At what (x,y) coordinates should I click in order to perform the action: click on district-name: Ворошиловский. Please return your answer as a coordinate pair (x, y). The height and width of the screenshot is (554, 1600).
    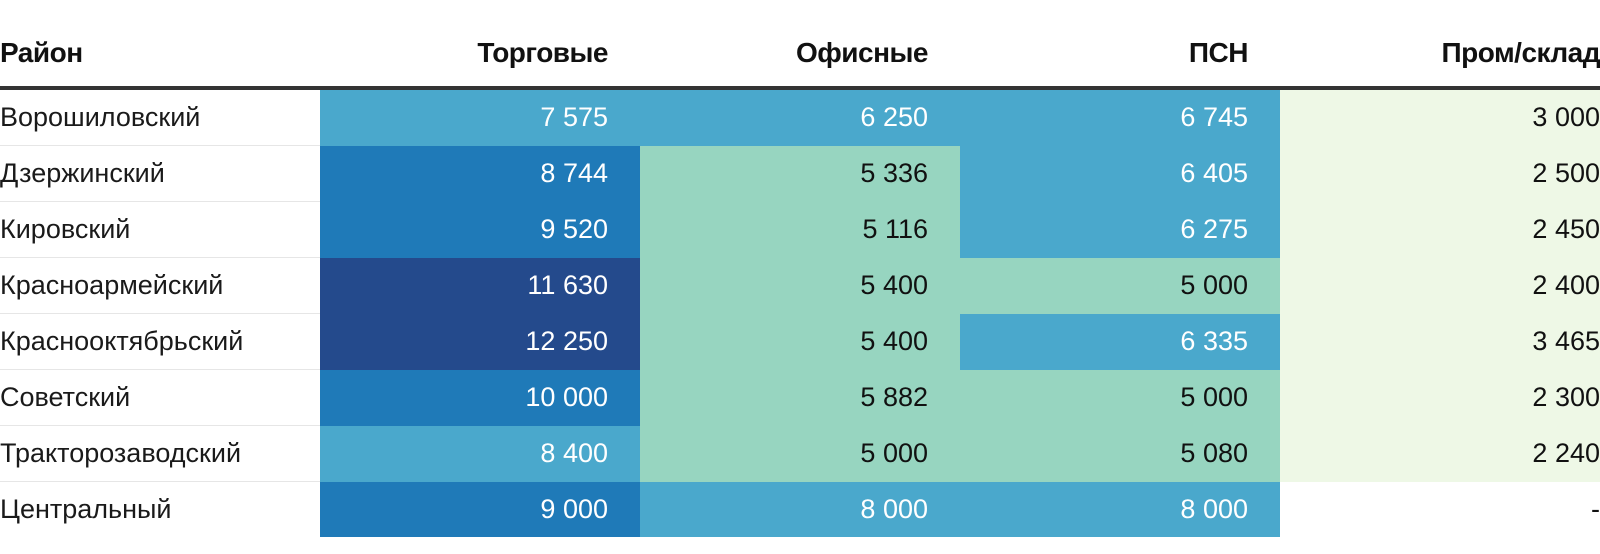
    Looking at the image, I should click on (160, 117).